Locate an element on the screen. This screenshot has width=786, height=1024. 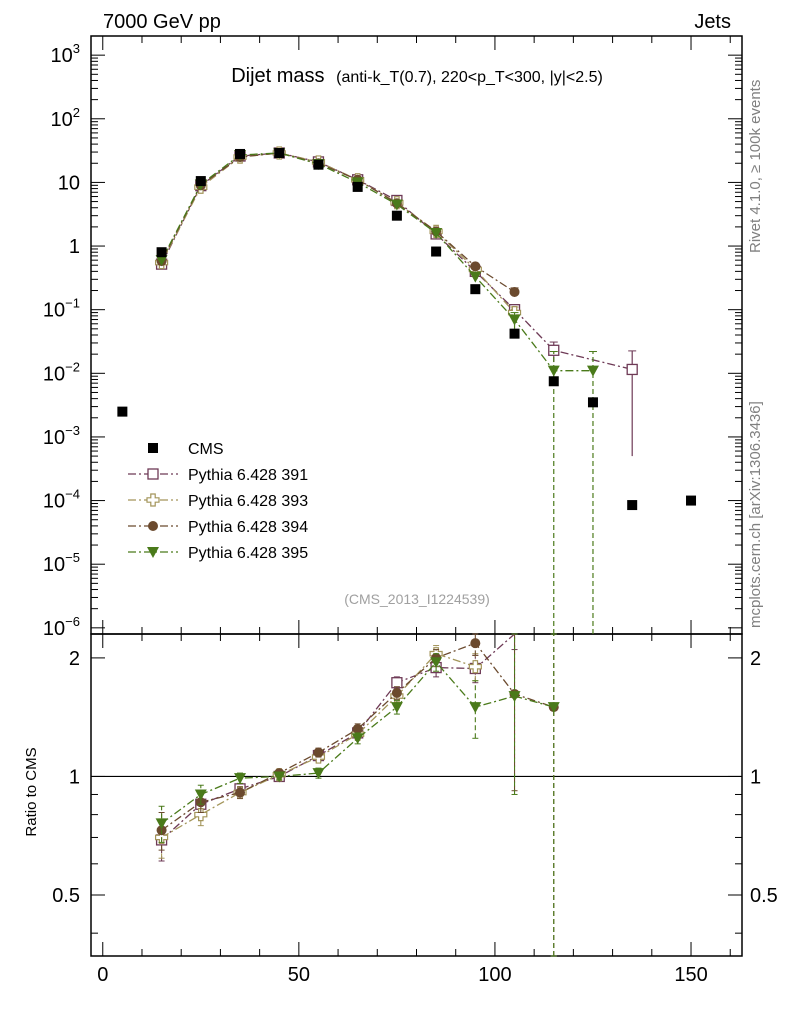
main-y-tick-label: 10² is located at coordinates (65, 118).